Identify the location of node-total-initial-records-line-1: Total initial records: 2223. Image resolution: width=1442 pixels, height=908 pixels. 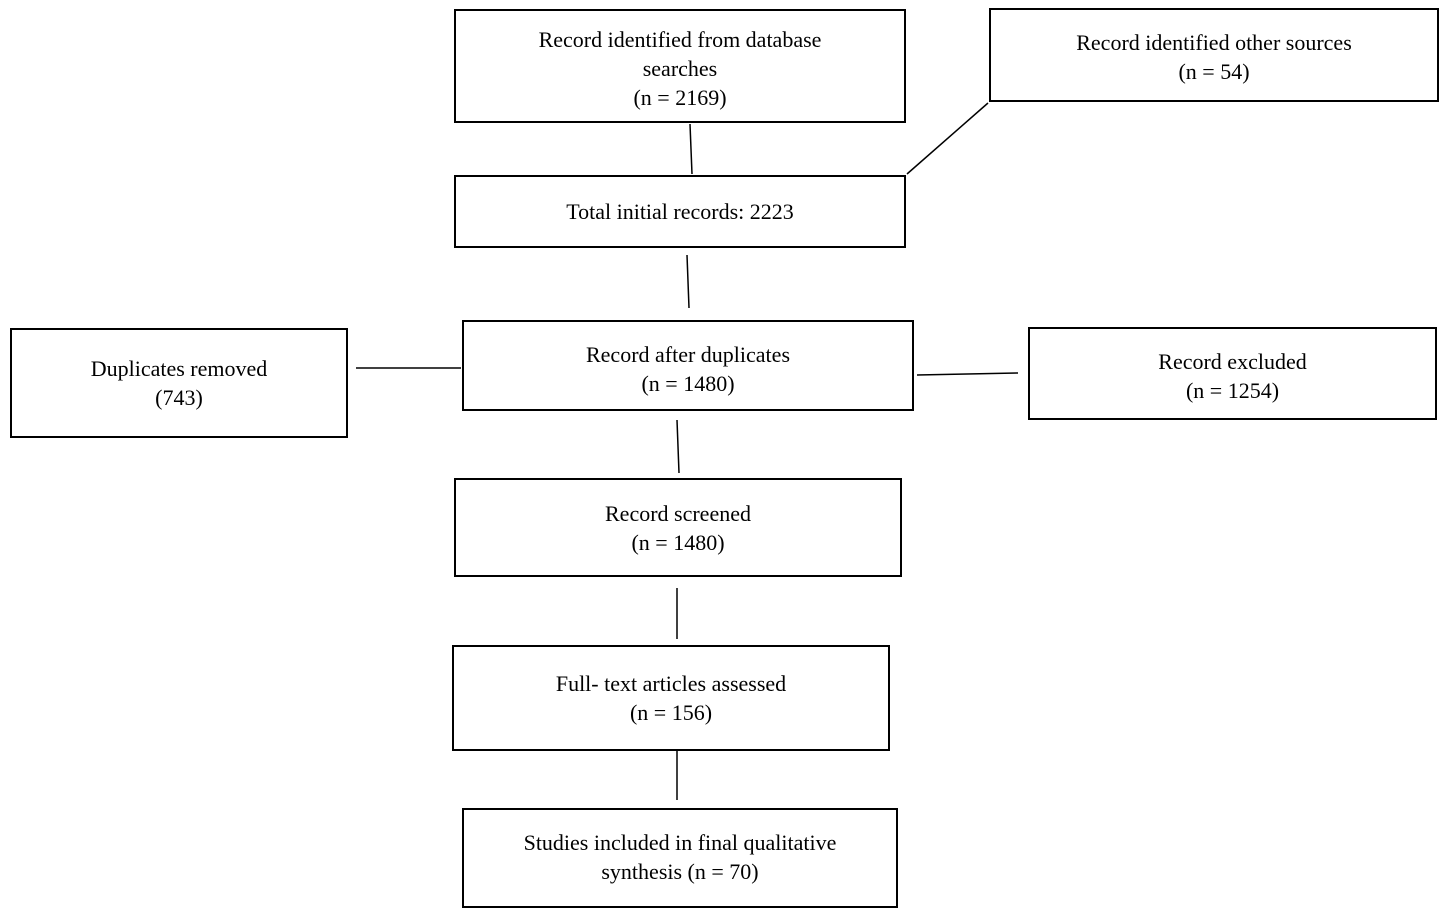
(680, 211).